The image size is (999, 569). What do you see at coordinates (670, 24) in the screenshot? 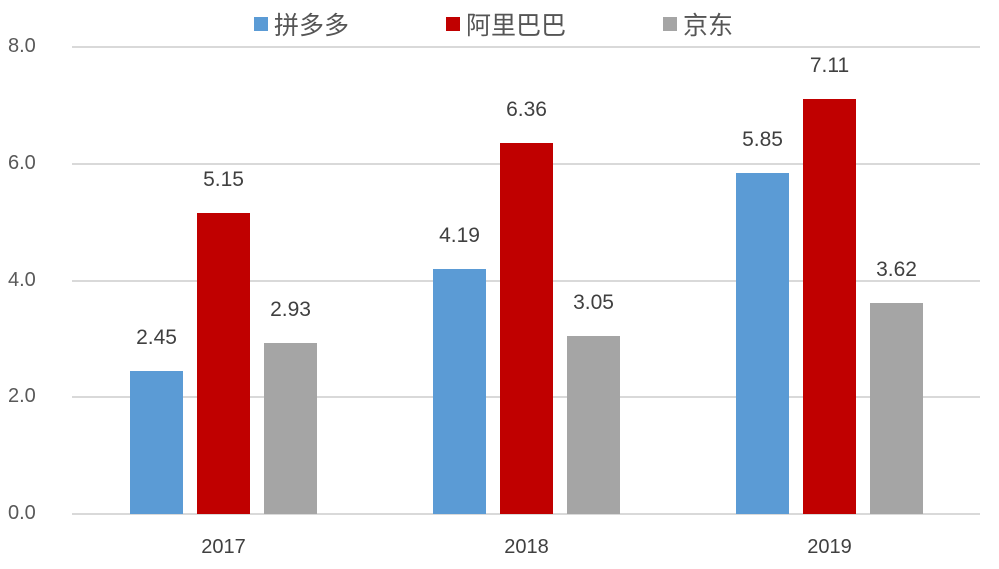
I see `legend-swatch-gray` at bounding box center [670, 24].